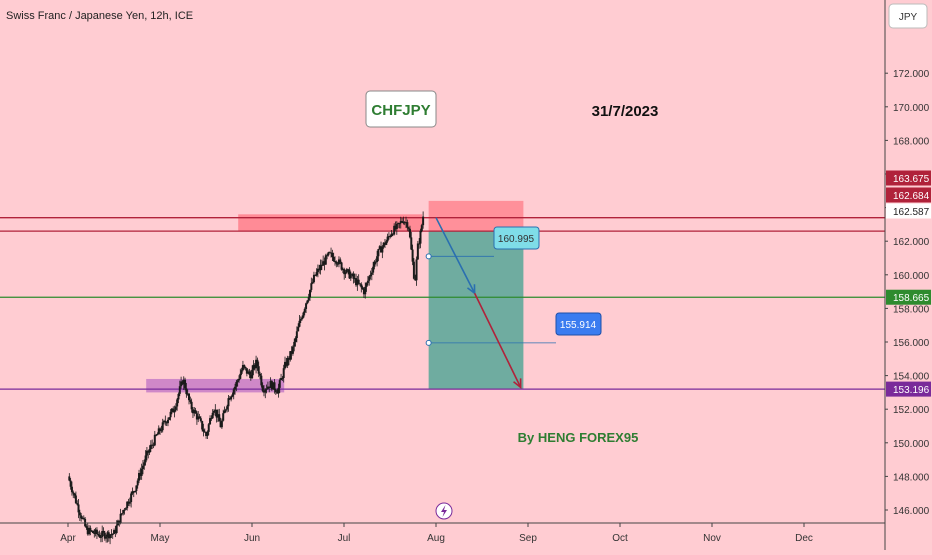 The image size is (932, 555). I want to click on target1-label-group: 160.995, so click(516, 238).